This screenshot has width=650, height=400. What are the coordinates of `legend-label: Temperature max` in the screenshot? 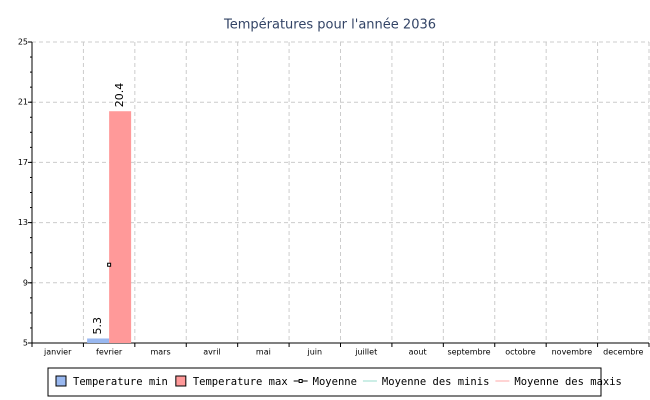 It's located at (240, 382).